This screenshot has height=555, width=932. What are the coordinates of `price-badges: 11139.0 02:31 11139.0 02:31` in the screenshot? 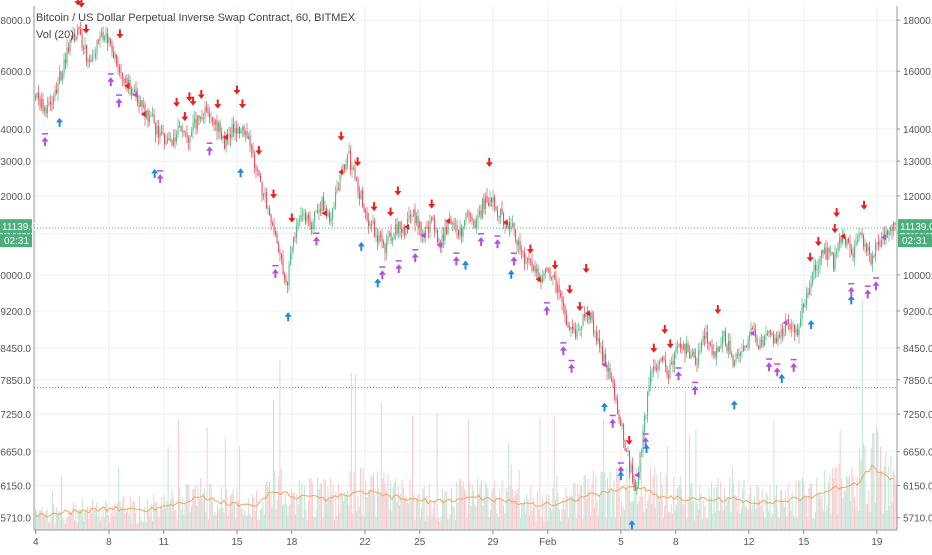 It's located at (466, 233).